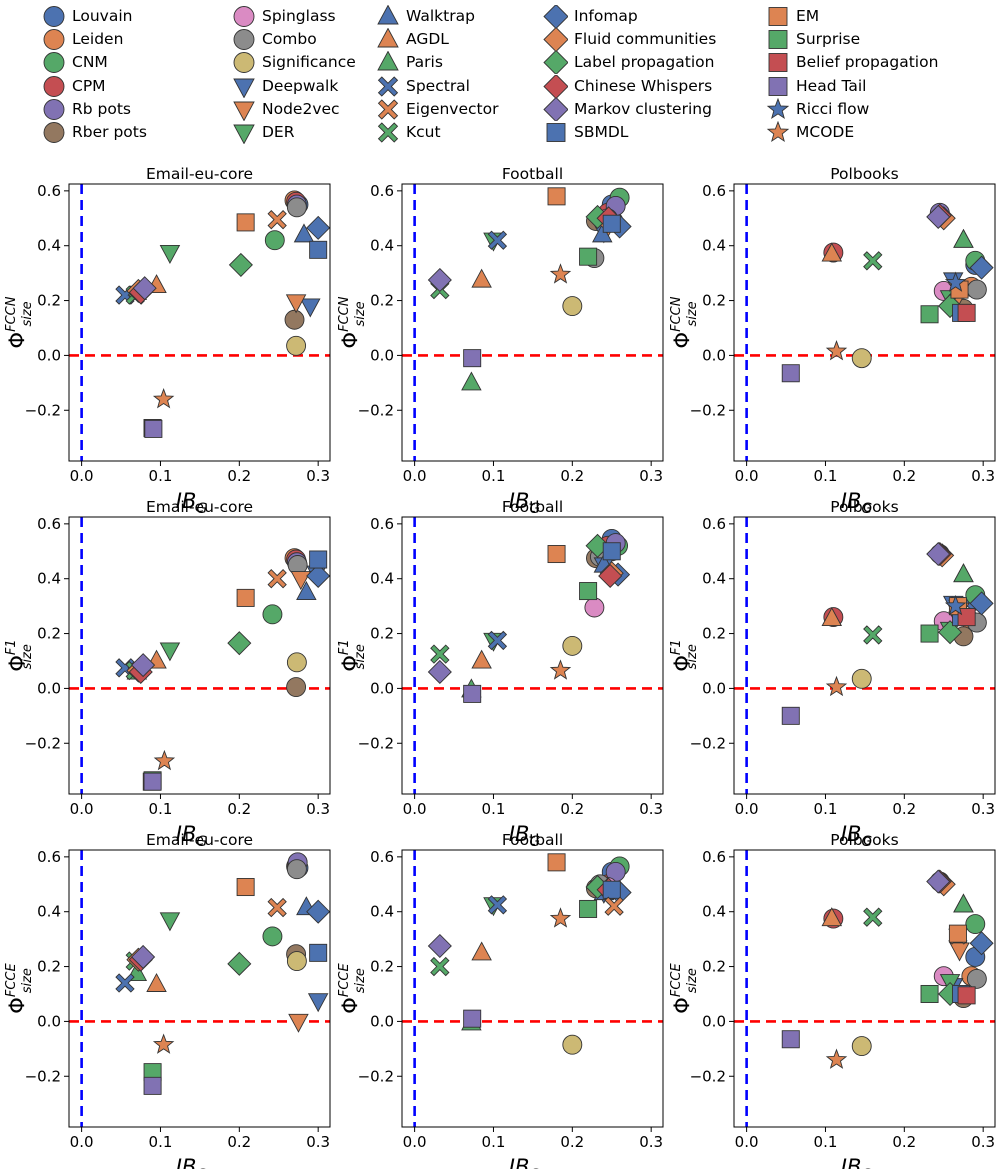  Describe the element at coordinates (318, 952) in the screenshot. I see `point-sbmdl` at that location.